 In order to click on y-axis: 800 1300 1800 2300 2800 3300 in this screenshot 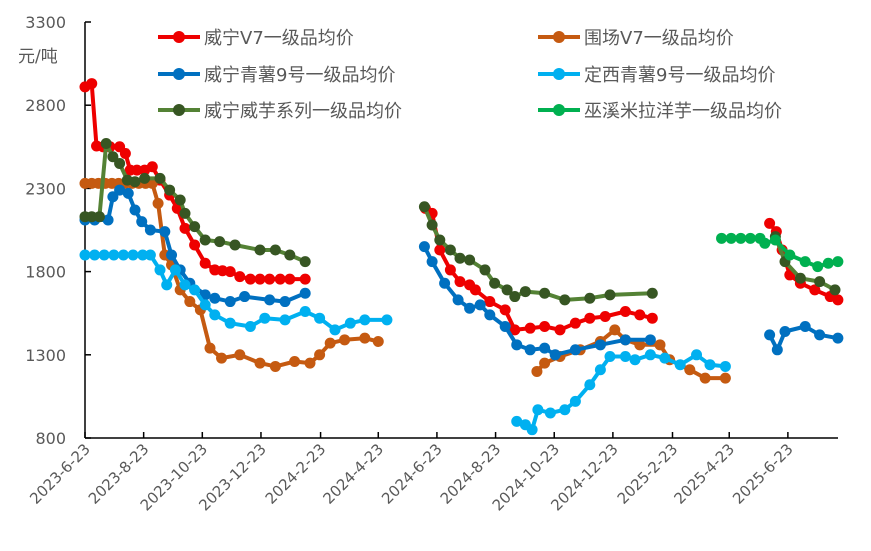, I will do `click(58, 230)`.